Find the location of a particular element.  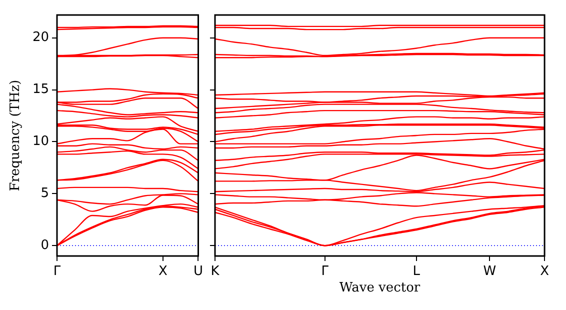

x-tick-label: K is located at coordinates (215, 272).